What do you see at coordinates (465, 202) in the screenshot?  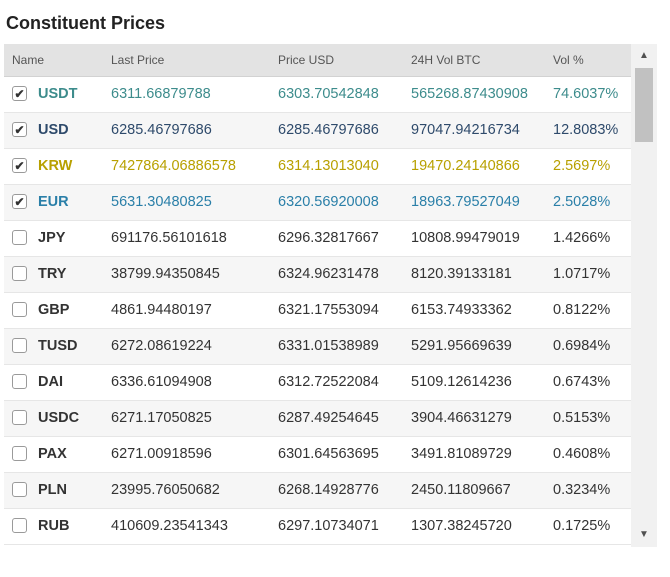 I see `cell-24h-vol-btc: 18963.79527049` at bounding box center [465, 202].